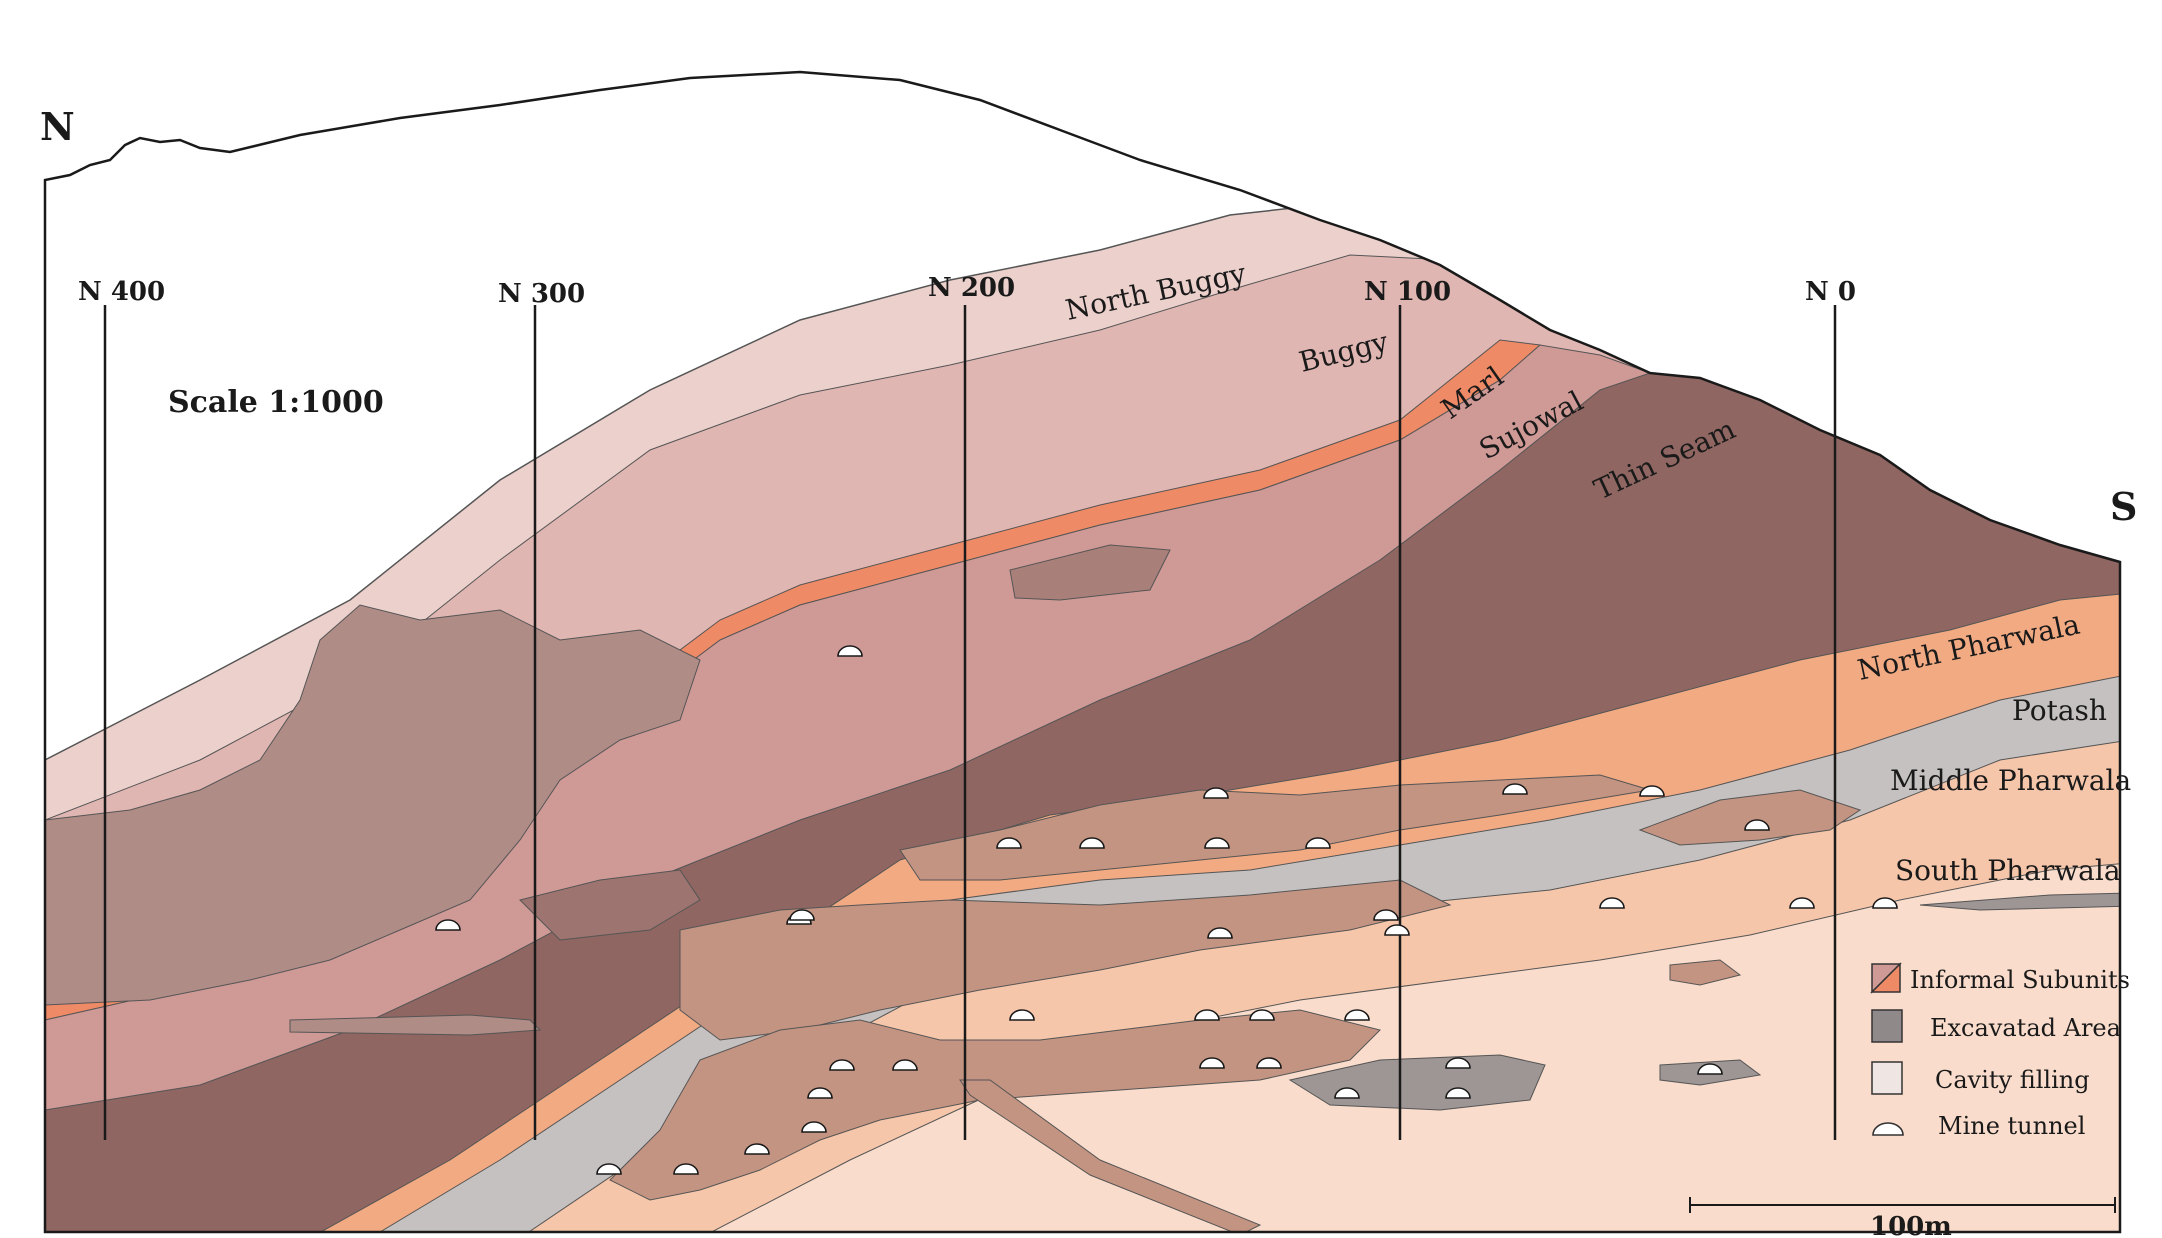  Describe the element at coordinates (2010, 780) in the screenshot. I see `layer-label-middle-pharwala: Middle Pharwala` at that location.